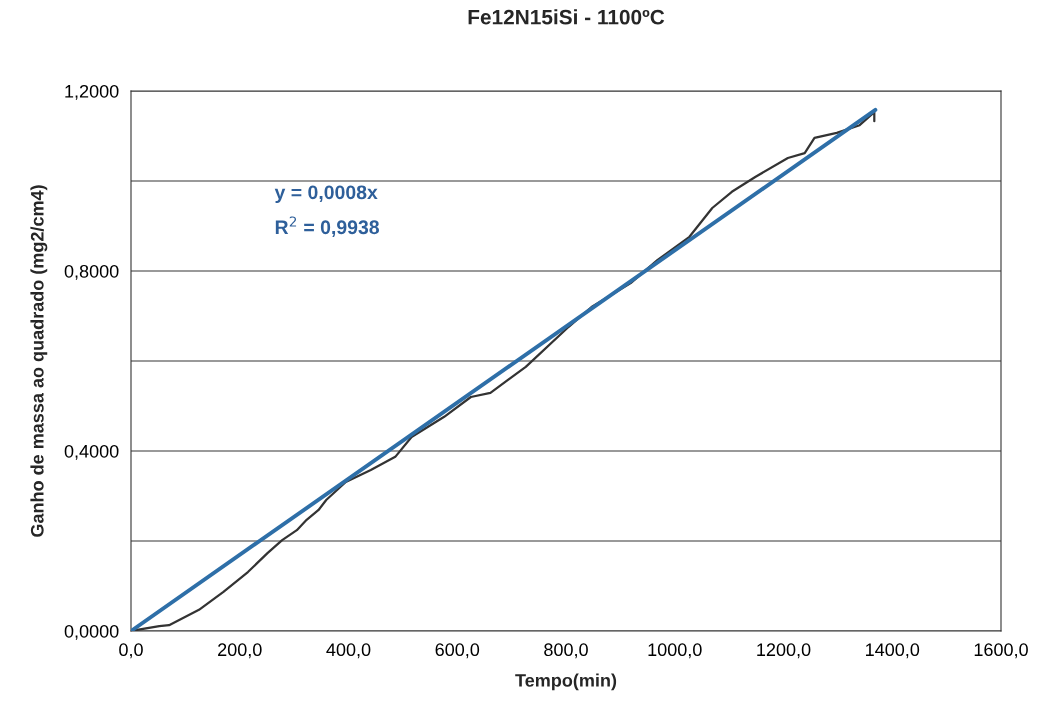  I want to click on x-tick-label: 400,0, so click(348, 651).